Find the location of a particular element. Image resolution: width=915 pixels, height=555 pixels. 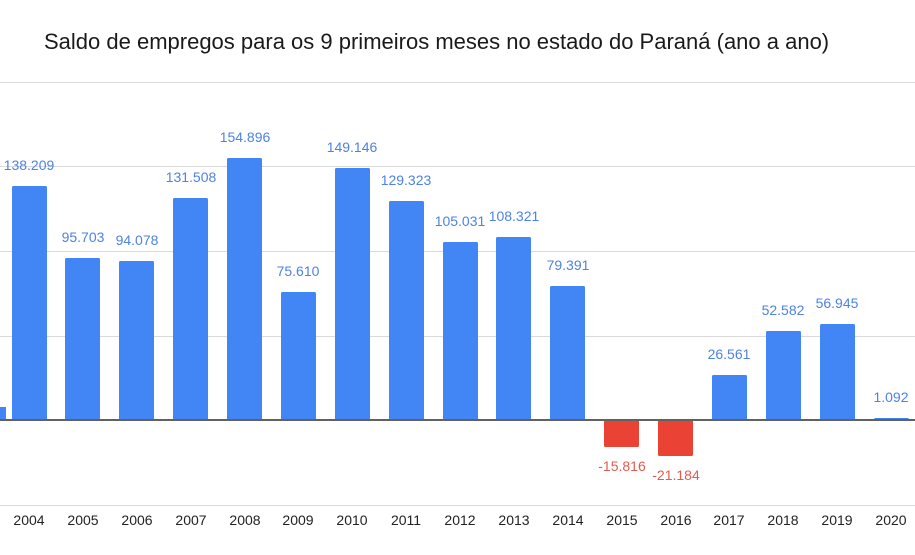

value-label-2019: 56.945 is located at coordinates (837, 303).